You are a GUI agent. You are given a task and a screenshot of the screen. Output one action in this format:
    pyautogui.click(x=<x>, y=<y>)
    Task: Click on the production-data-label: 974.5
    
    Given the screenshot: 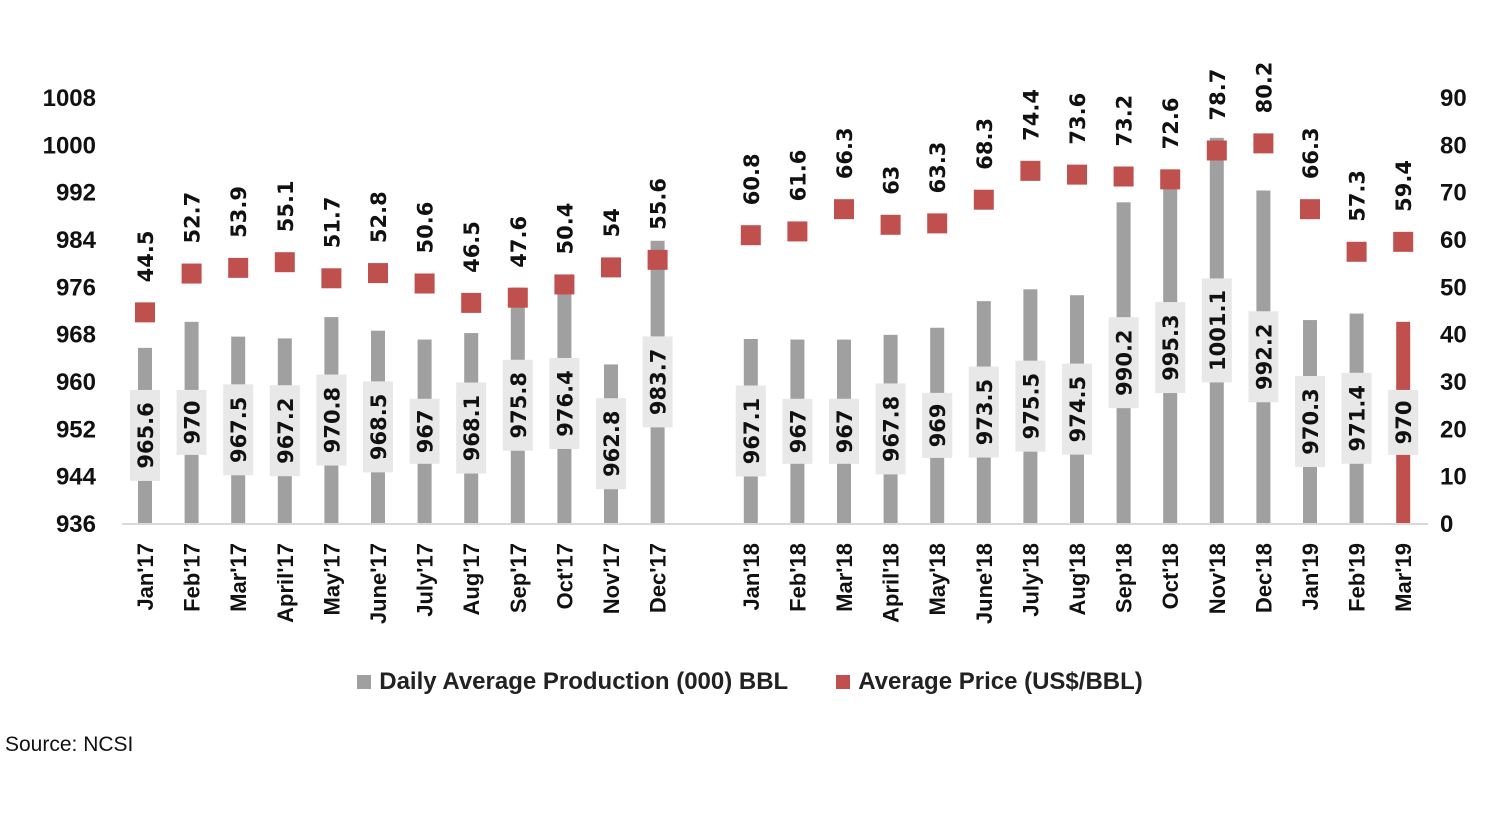 What is the action you would take?
    pyautogui.click(x=1078, y=409)
    